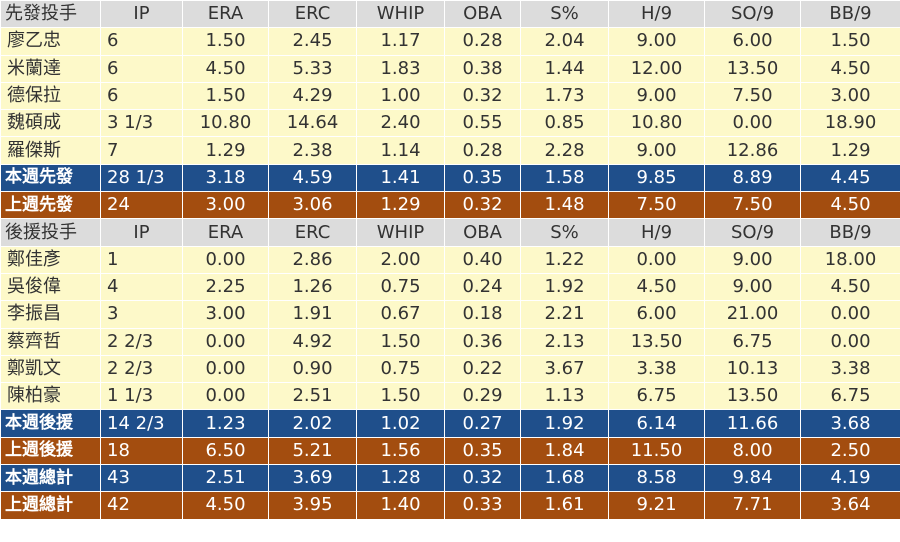  What do you see at coordinates (400, 123) in the screenshot?
I see `stat-cell: 2.40` at bounding box center [400, 123].